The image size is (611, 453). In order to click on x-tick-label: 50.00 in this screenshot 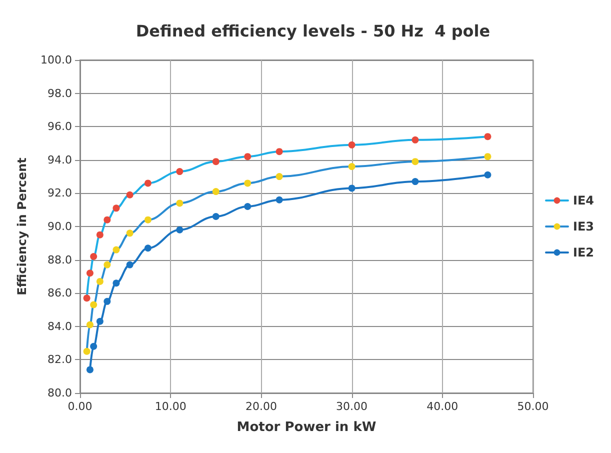, I will do `click(533, 406)`.